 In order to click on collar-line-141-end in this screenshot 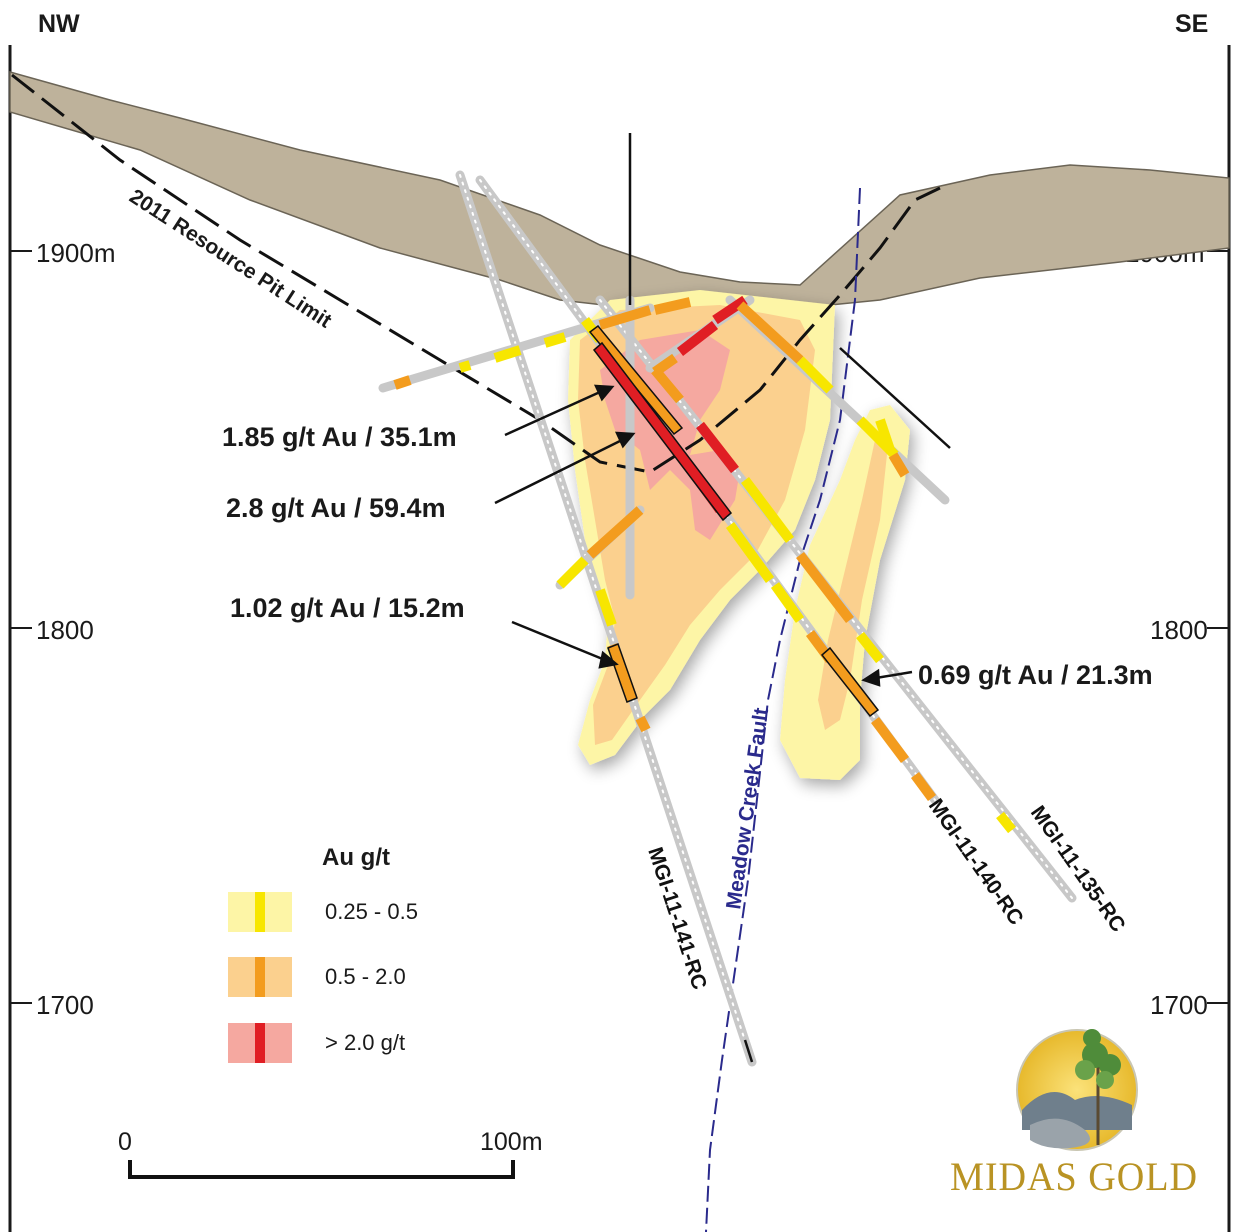, I will do `click(748, 1051)`.